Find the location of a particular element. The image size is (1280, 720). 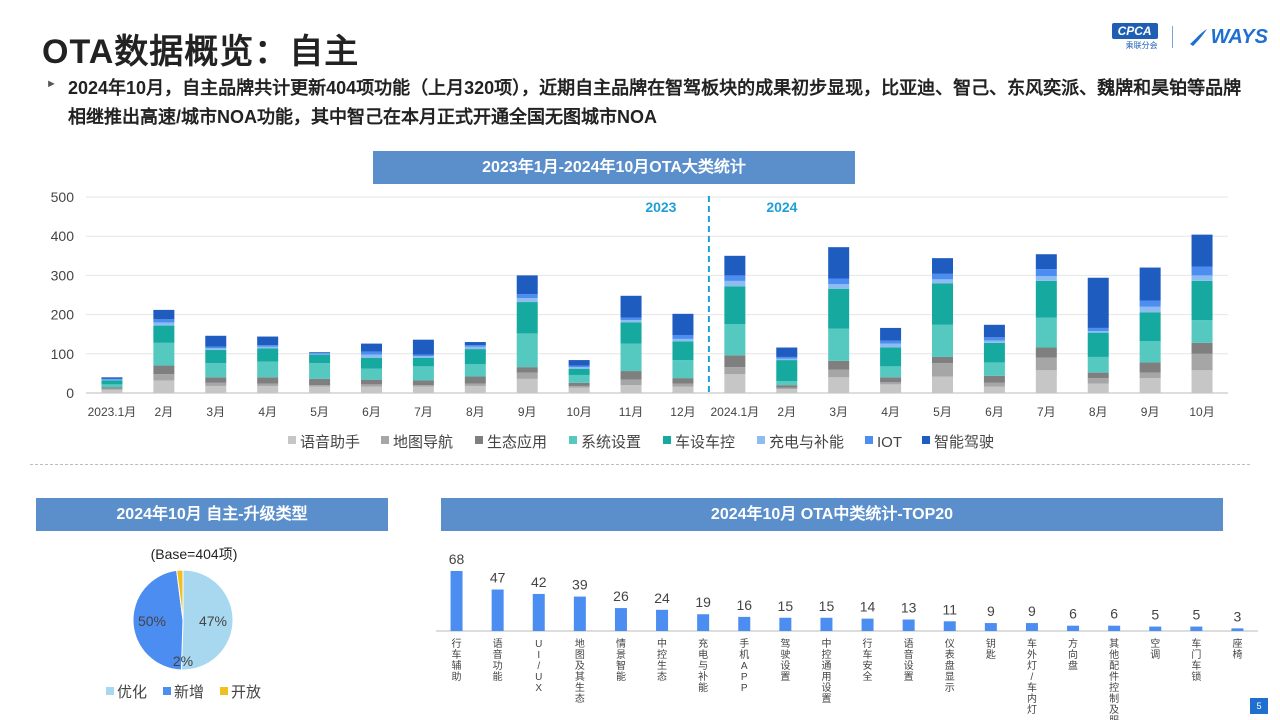

x-tick-label: 地图及其生态 is located at coordinates (580, 671).